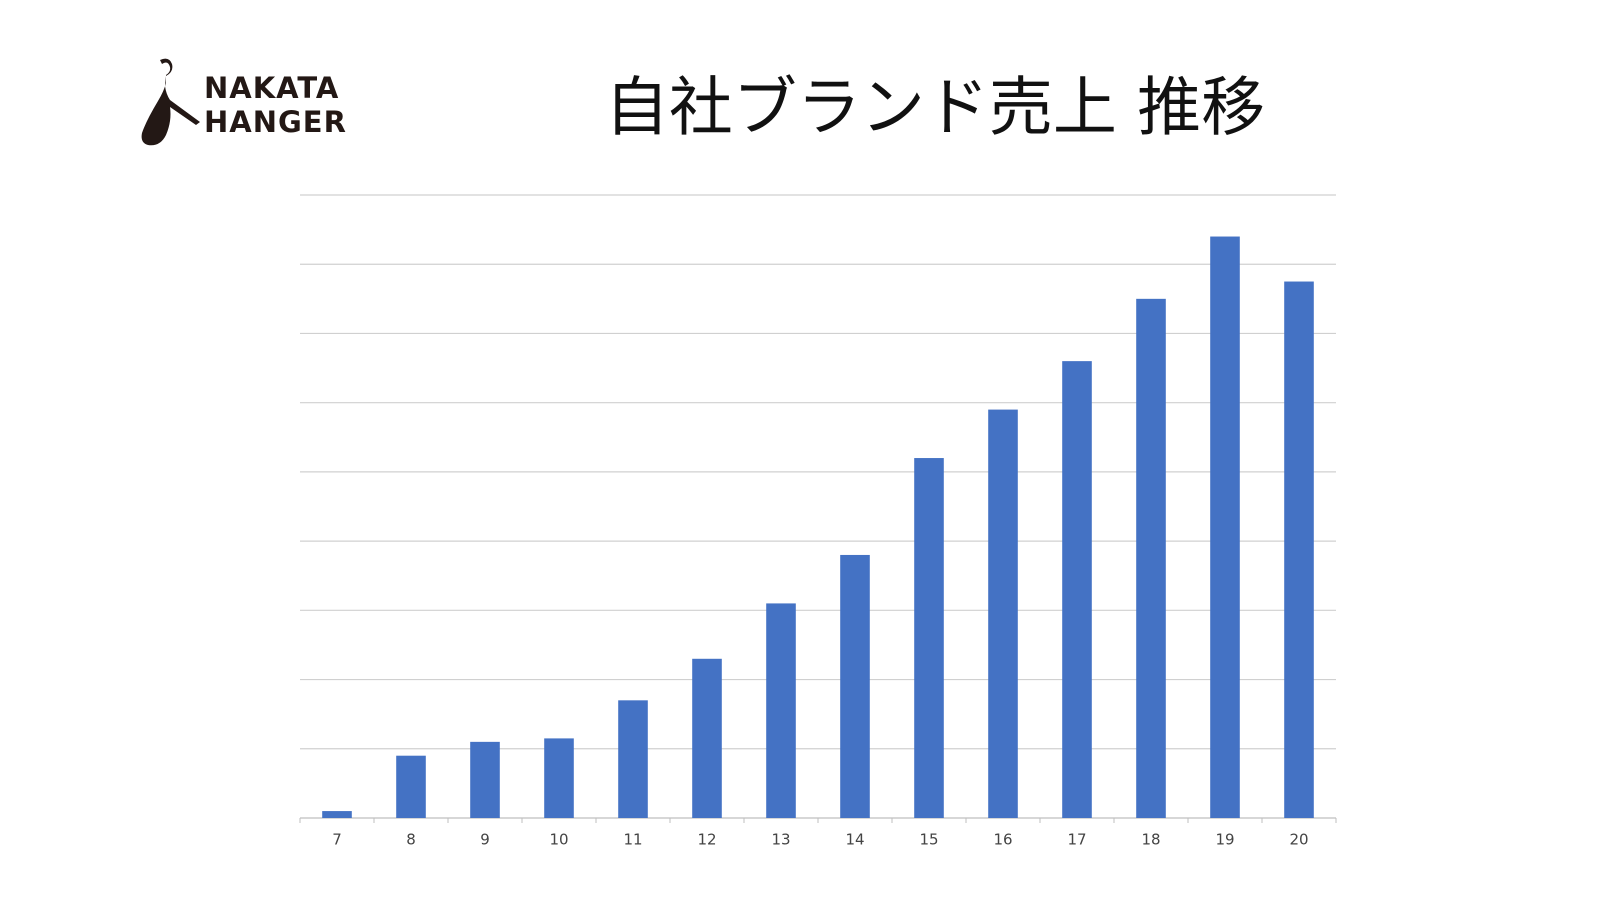  I want to click on x-tick-label: 18, so click(1150, 840).